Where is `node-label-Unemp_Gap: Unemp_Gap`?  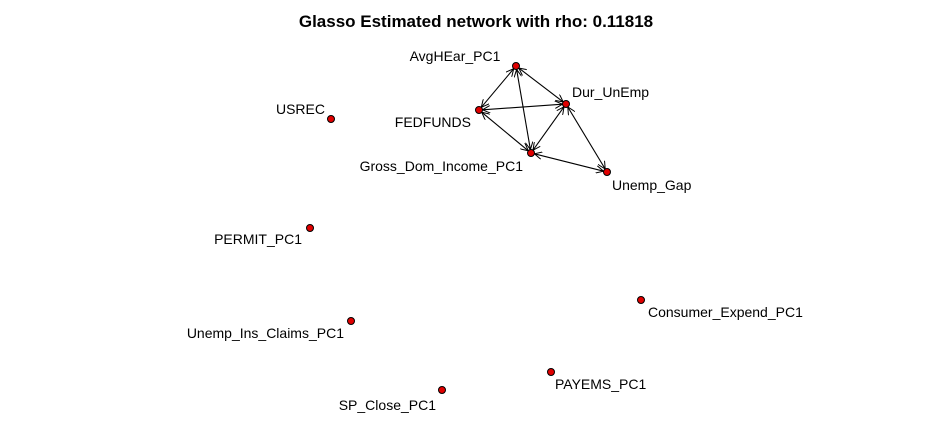
node-label-Unemp_Gap: Unemp_Gap is located at coordinates (652, 185).